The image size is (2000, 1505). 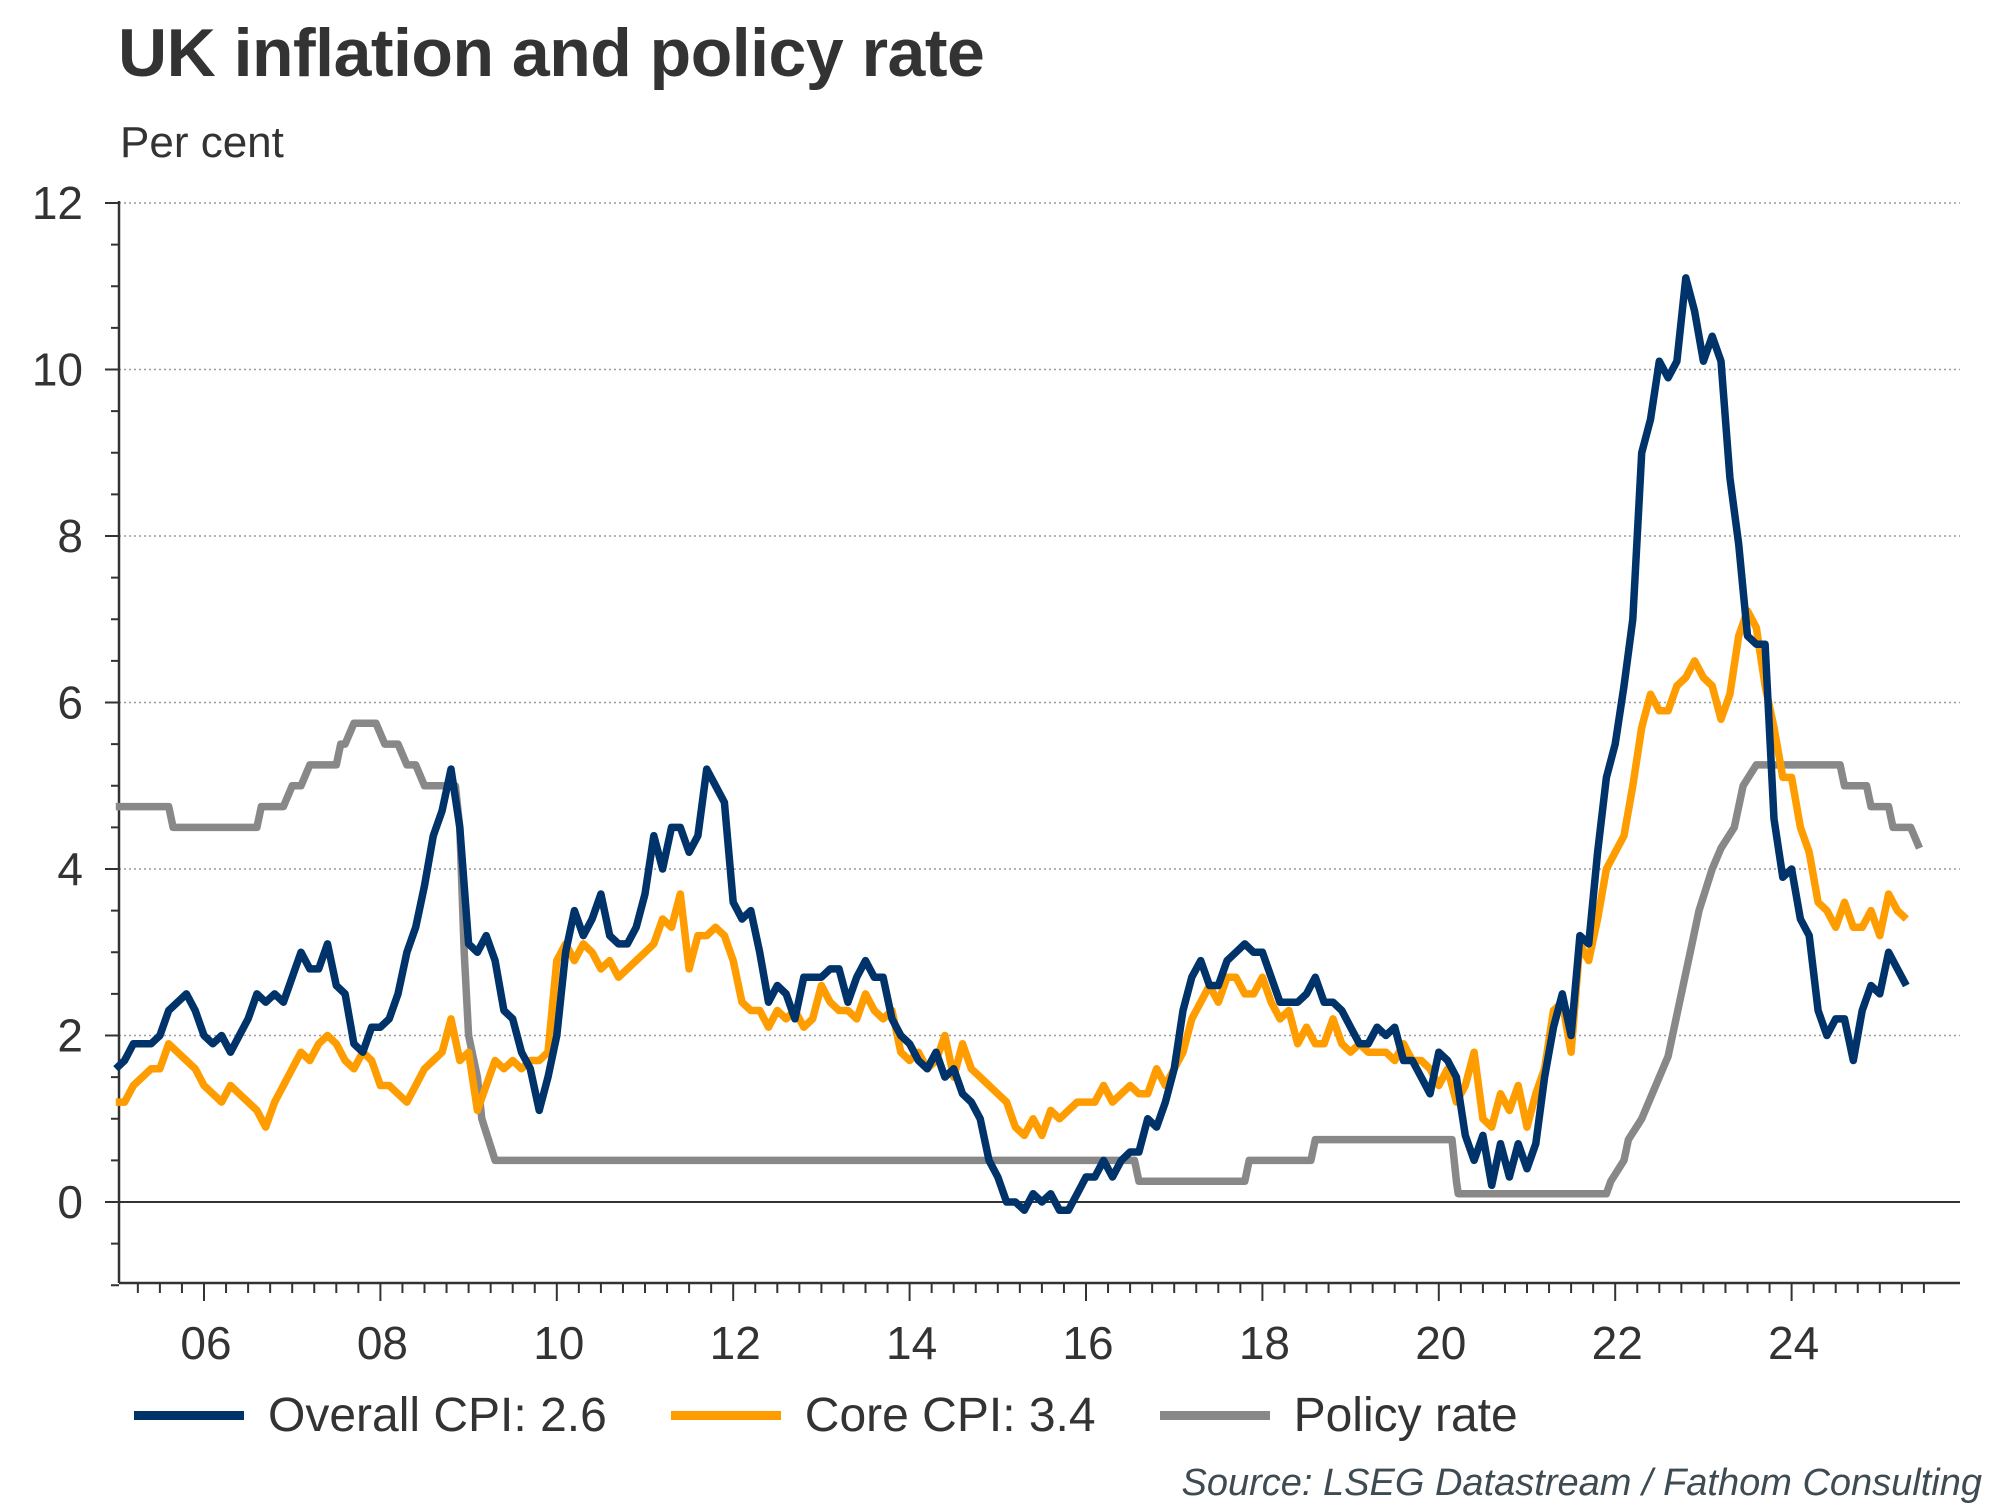 What do you see at coordinates (70, 869) in the screenshot?
I see `y-tick-label-4: 4` at bounding box center [70, 869].